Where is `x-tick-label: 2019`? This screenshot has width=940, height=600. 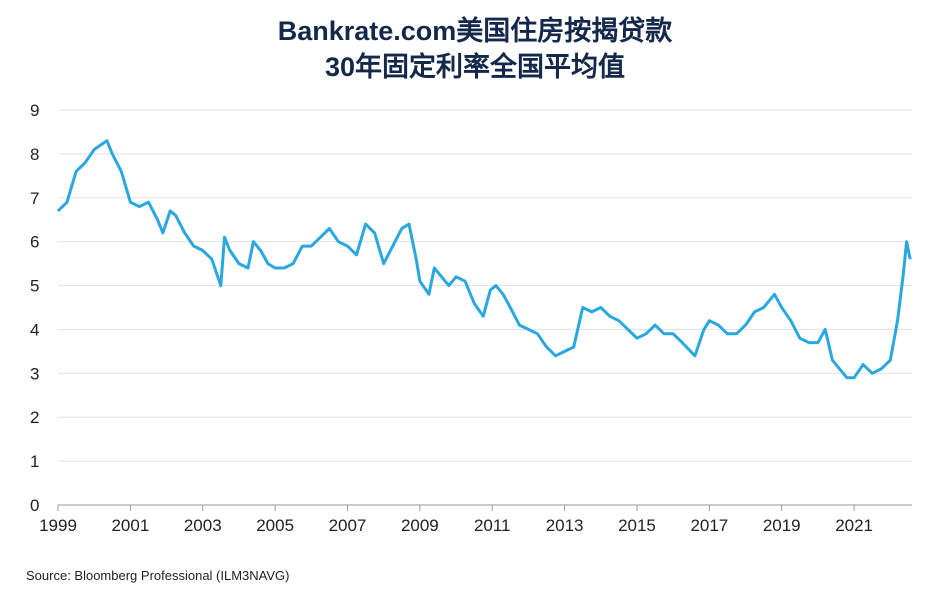
x-tick-label: 2019 is located at coordinates (782, 525).